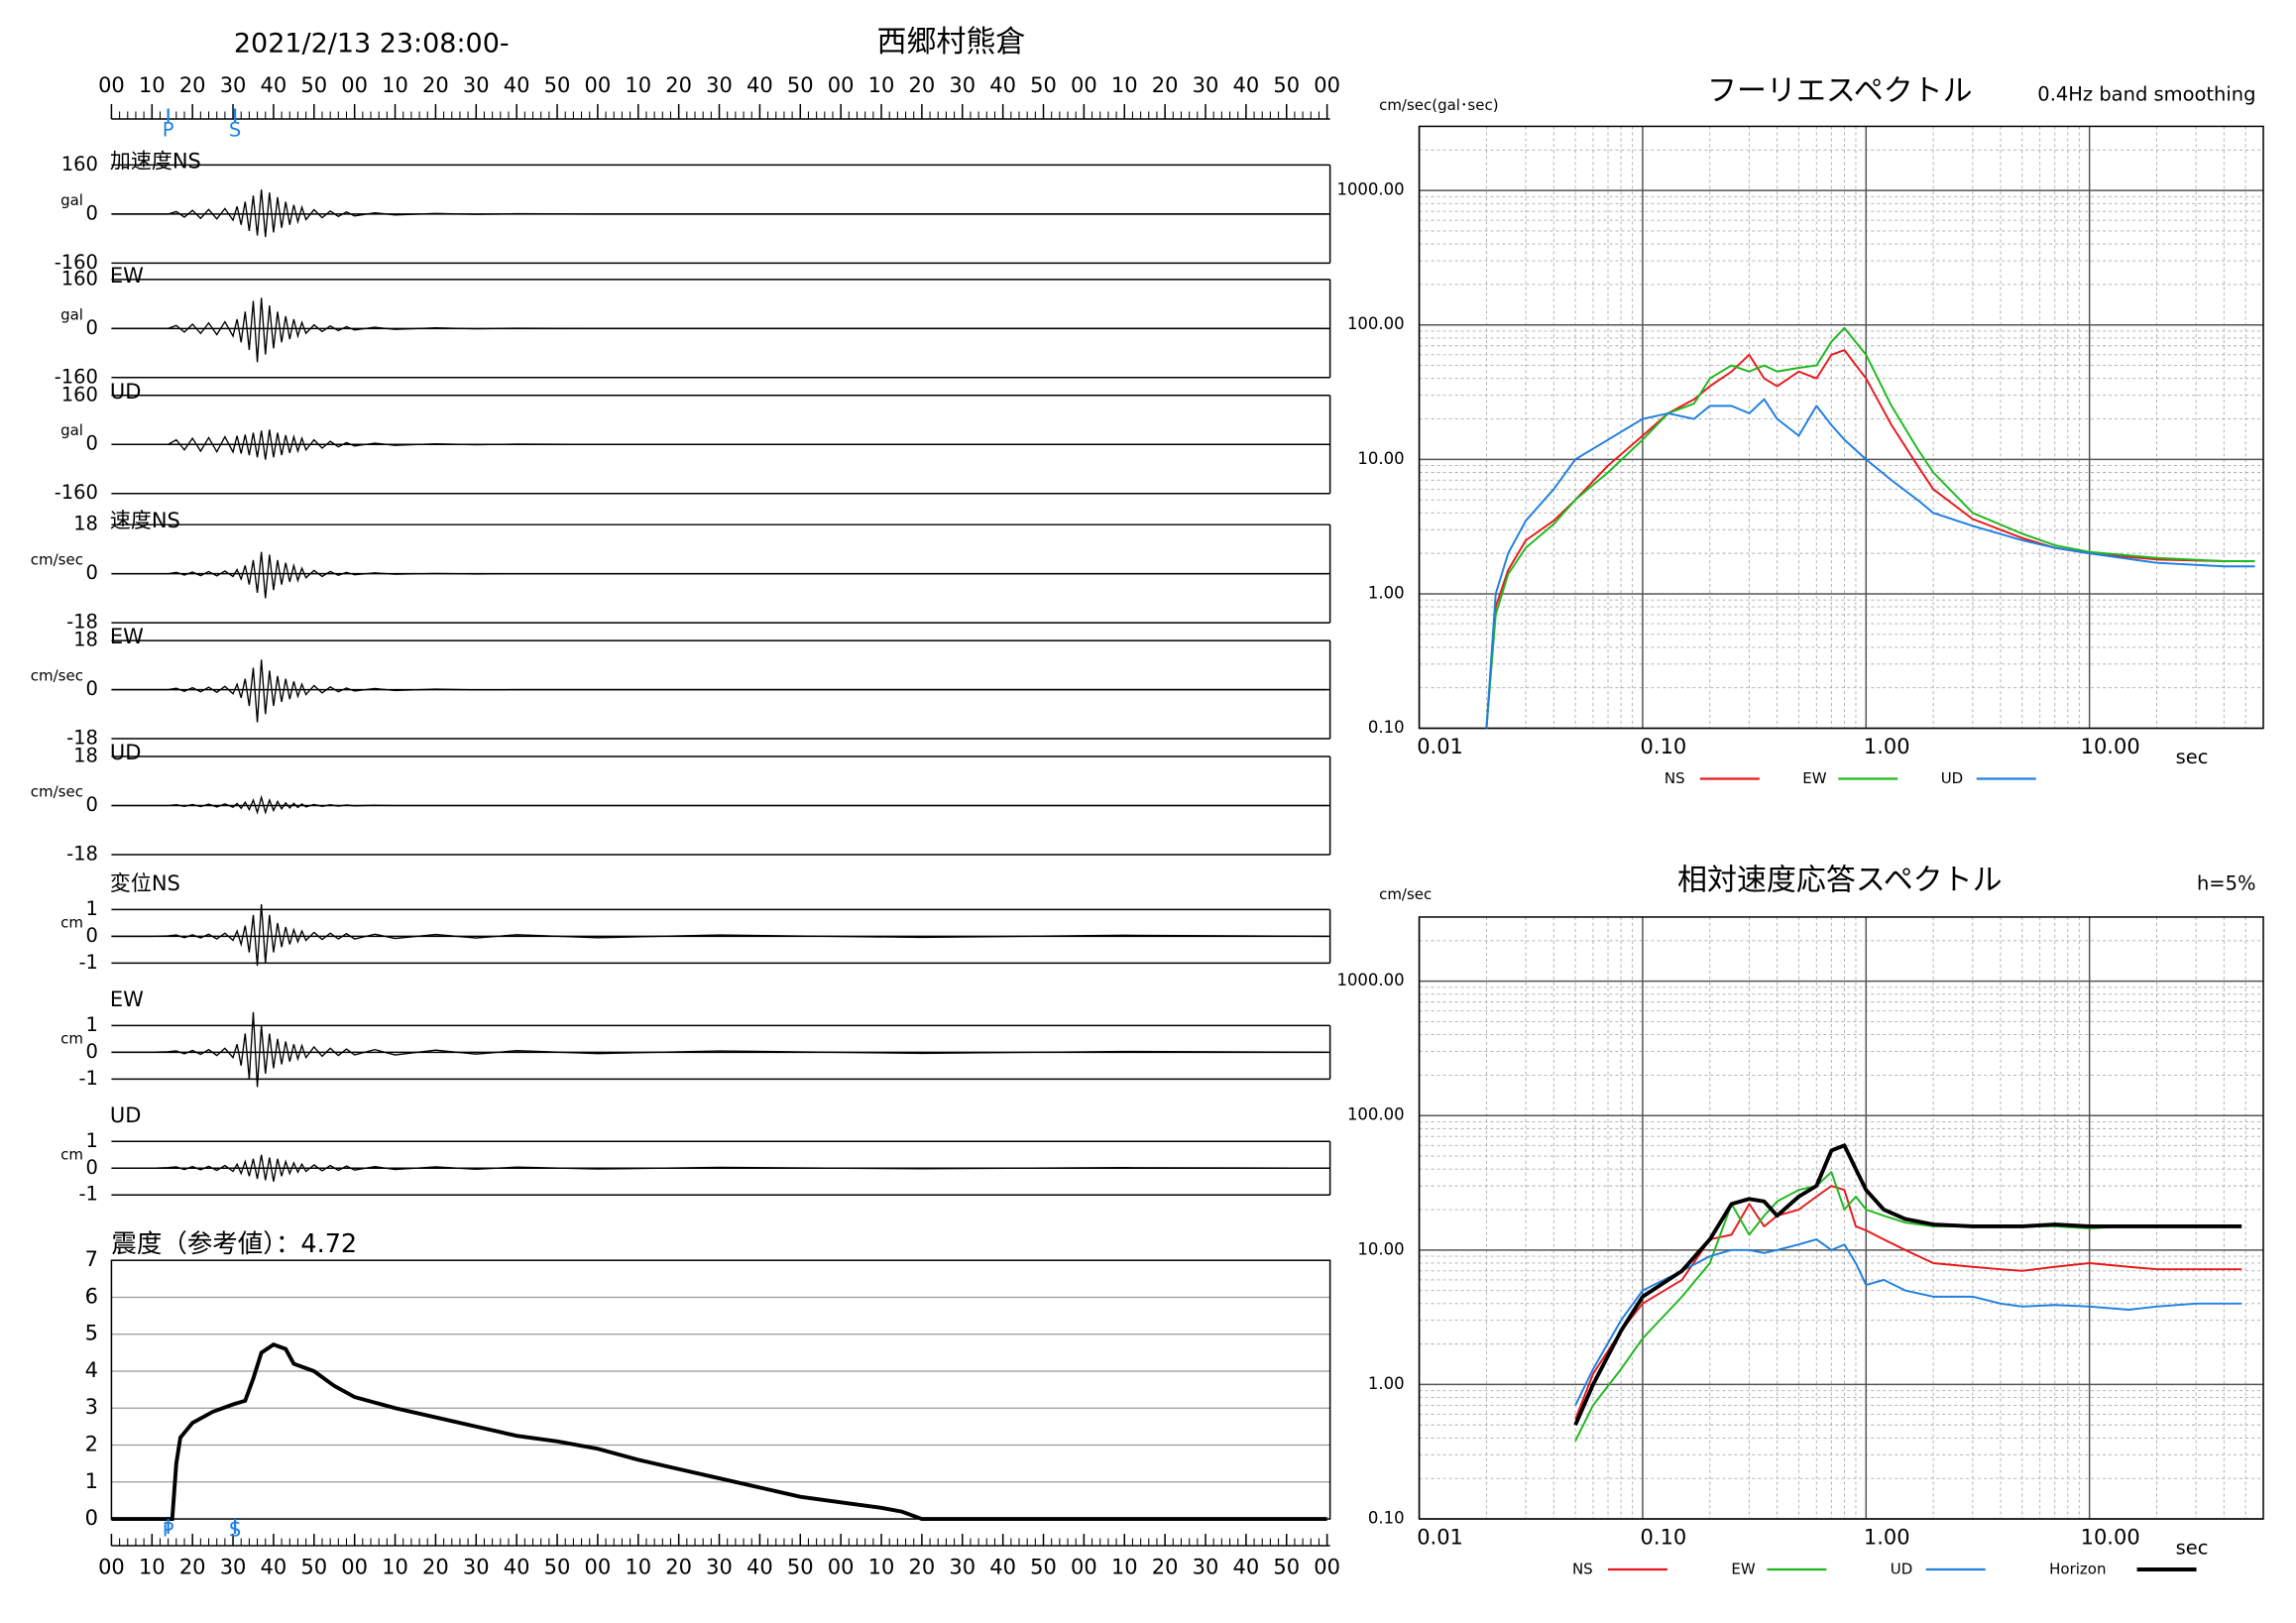 The height and width of the screenshot is (1623, 2296). I want to click on intensity-line, so click(719, 1431).